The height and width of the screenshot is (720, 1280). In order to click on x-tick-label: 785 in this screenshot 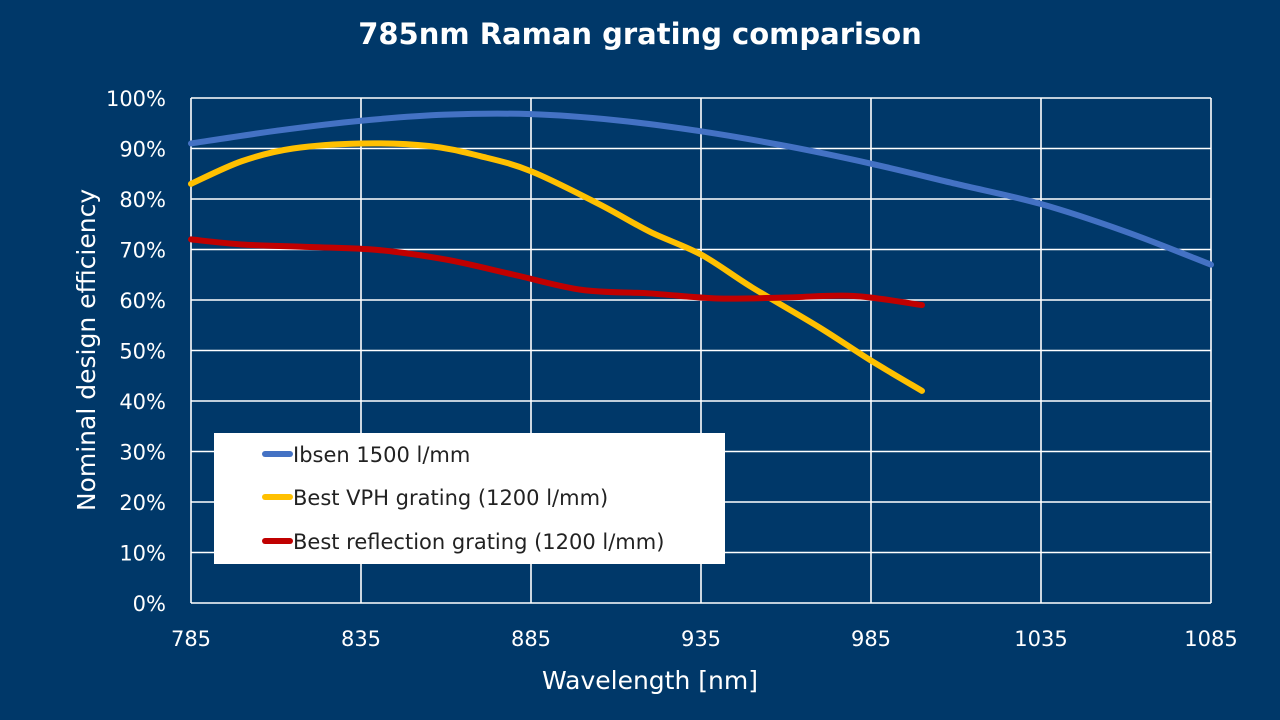, I will do `click(191, 639)`.